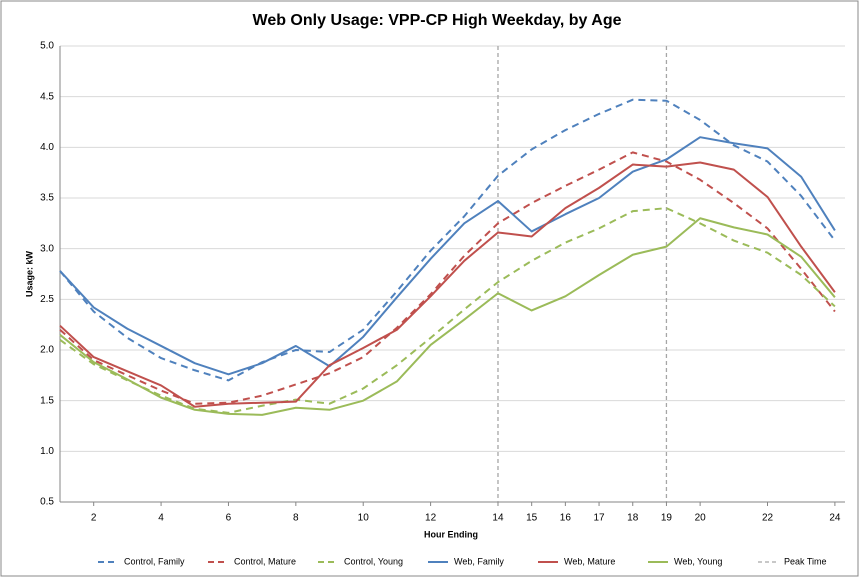 The height and width of the screenshot is (578, 860). I want to click on x-tick-label: 2, so click(94, 518).